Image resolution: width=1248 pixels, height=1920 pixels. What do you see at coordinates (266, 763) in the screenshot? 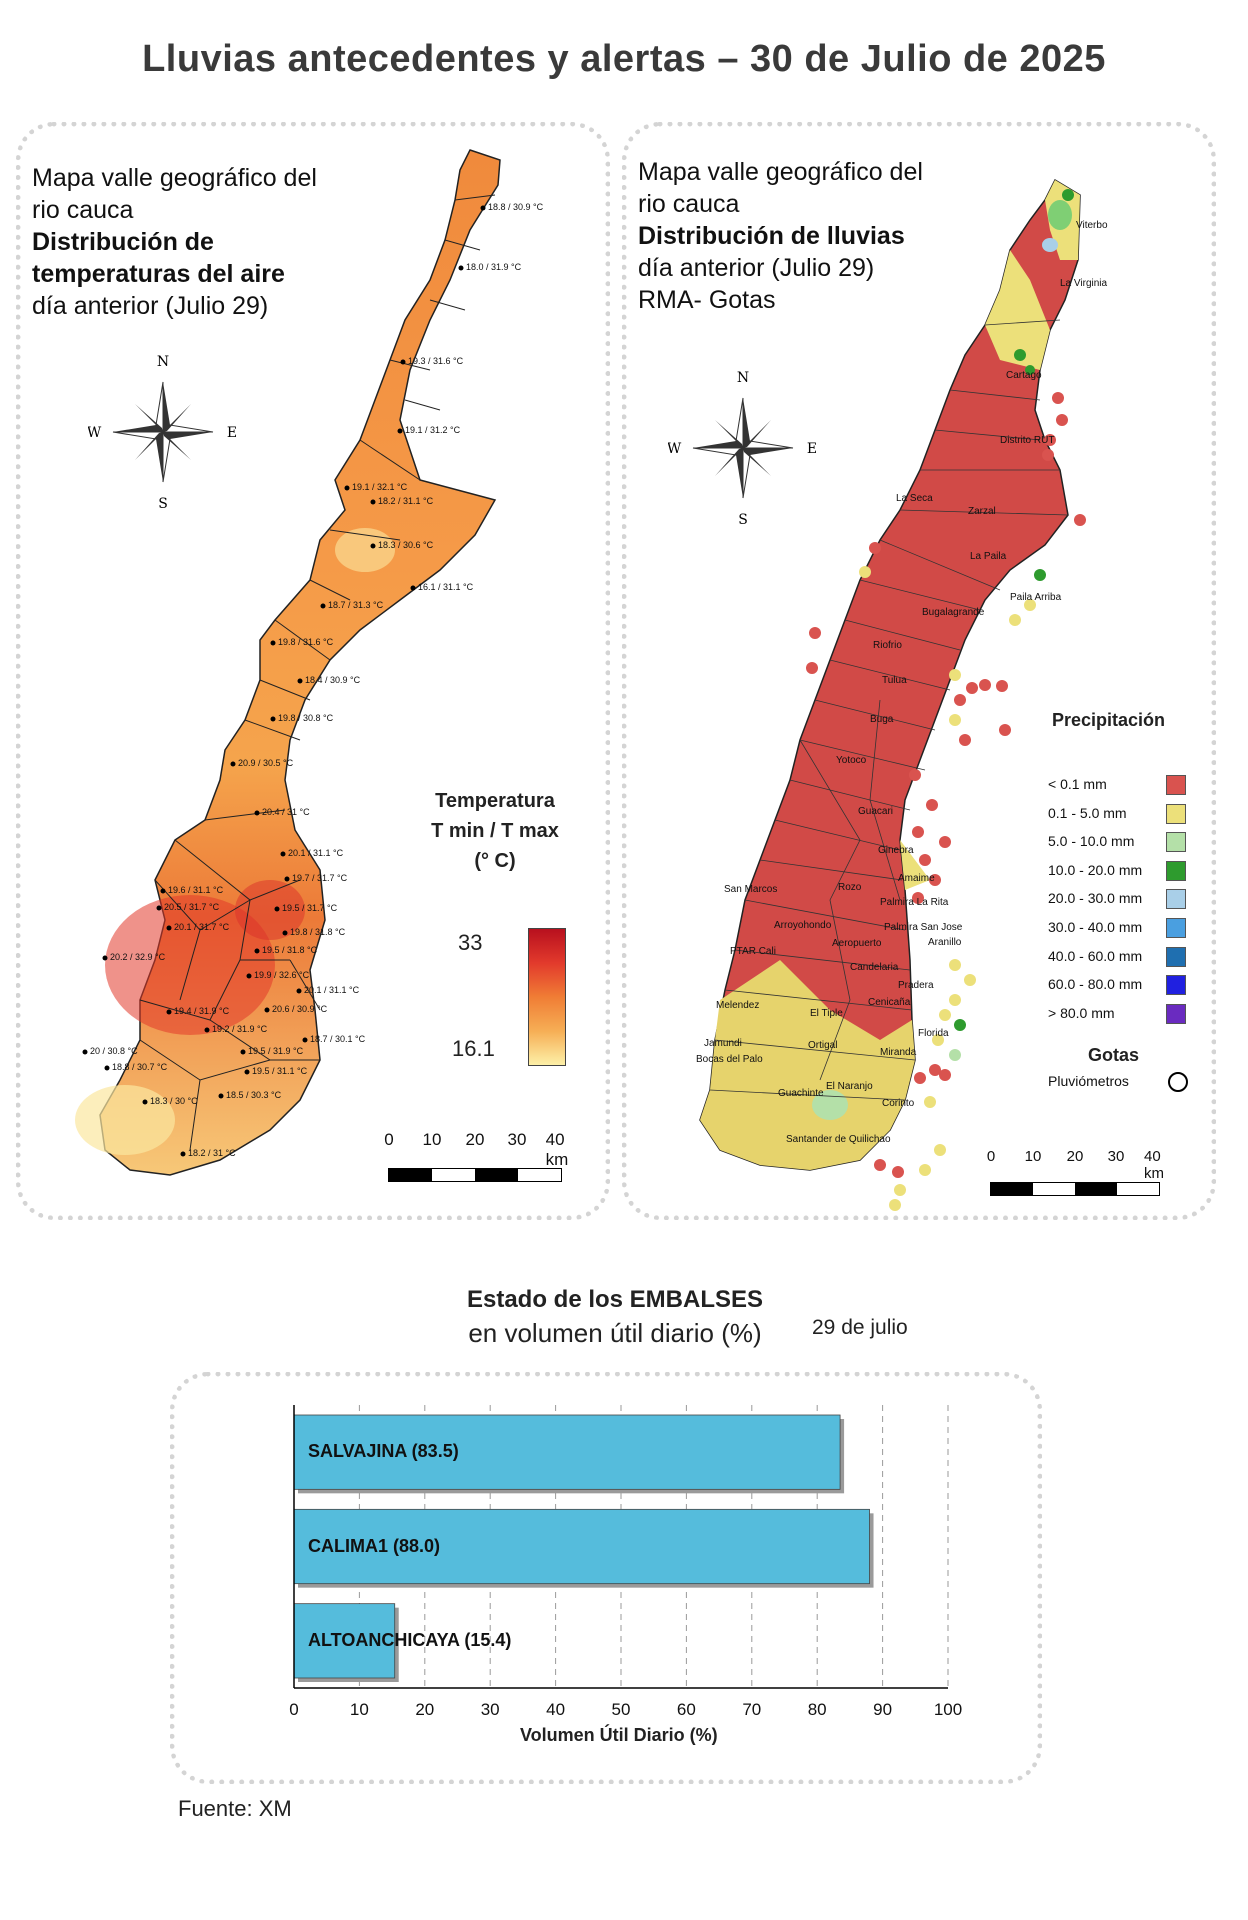
I see `temperature-station-label: 20.9 / 30.5 °C` at bounding box center [266, 763].